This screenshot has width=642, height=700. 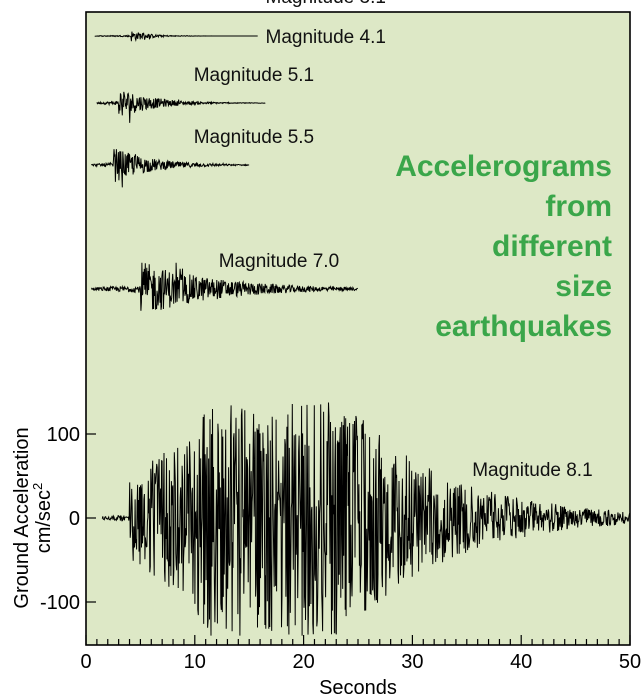 I want to click on title-line: different, so click(x=552, y=246).